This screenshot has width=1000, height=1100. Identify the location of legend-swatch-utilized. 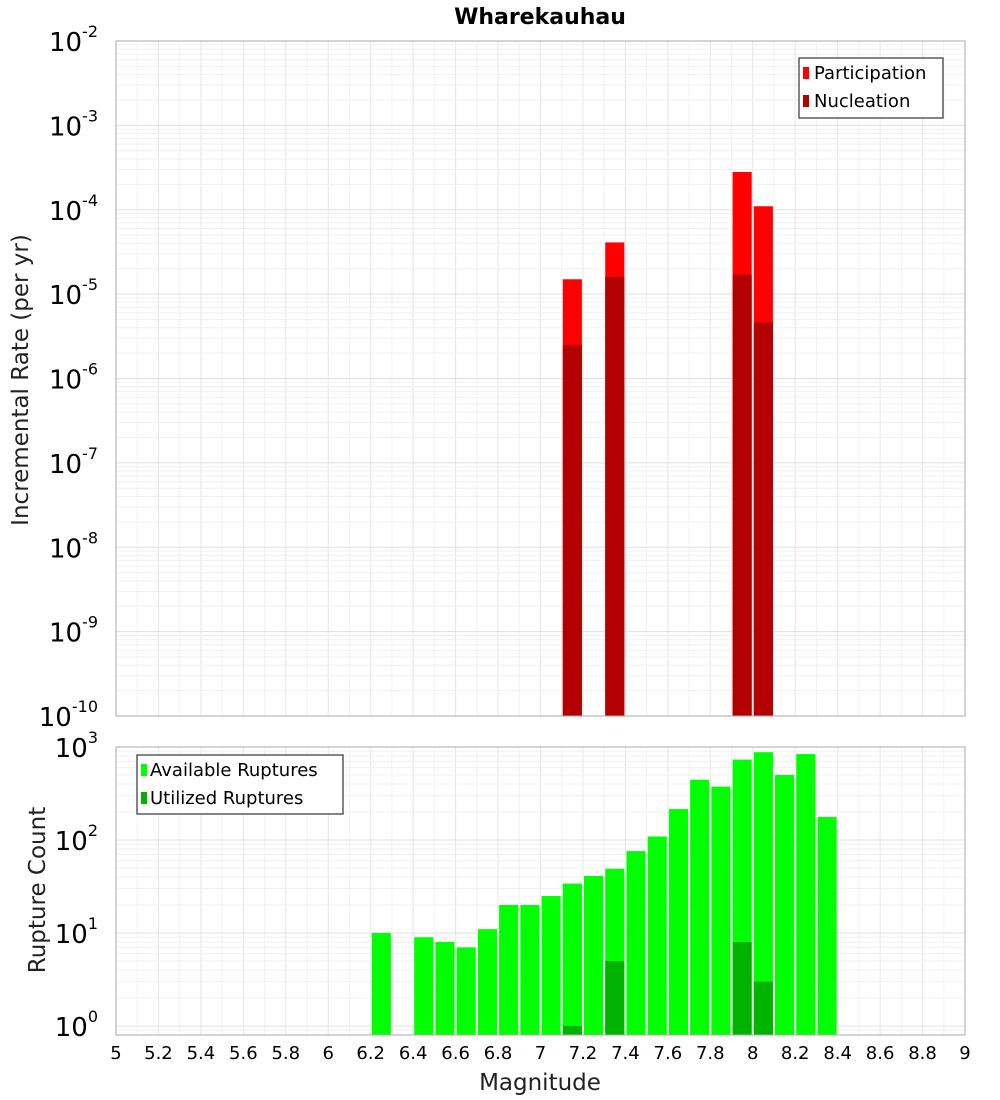
(144, 798).